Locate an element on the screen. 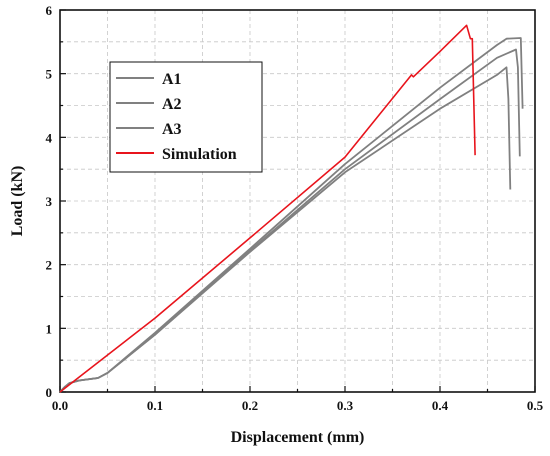  x-axis-title: Displacement (mm) is located at coordinates (298, 437).